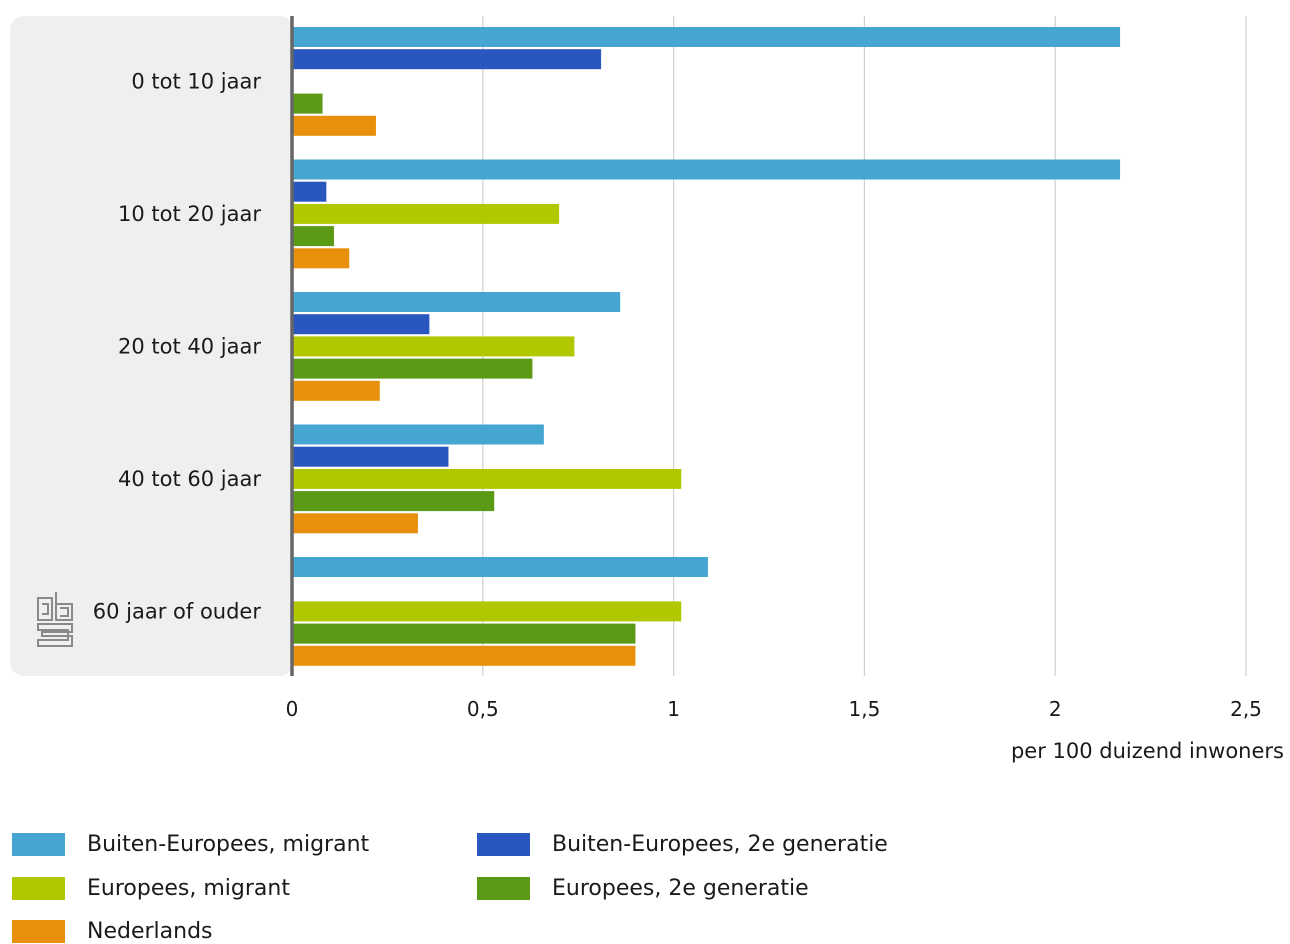  I want to click on x-tick-label: 2, so click(1055, 709).